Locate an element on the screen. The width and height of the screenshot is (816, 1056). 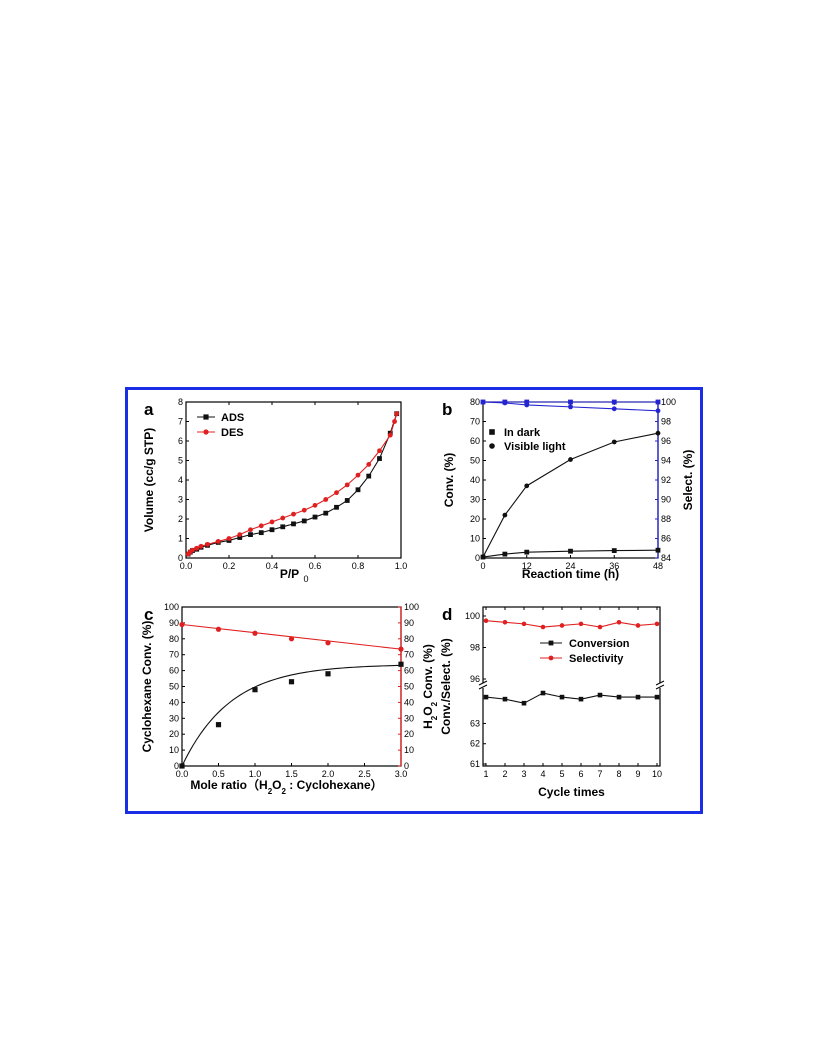
panel-c-xtick-label: 2.5 is located at coordinates (364, 774).